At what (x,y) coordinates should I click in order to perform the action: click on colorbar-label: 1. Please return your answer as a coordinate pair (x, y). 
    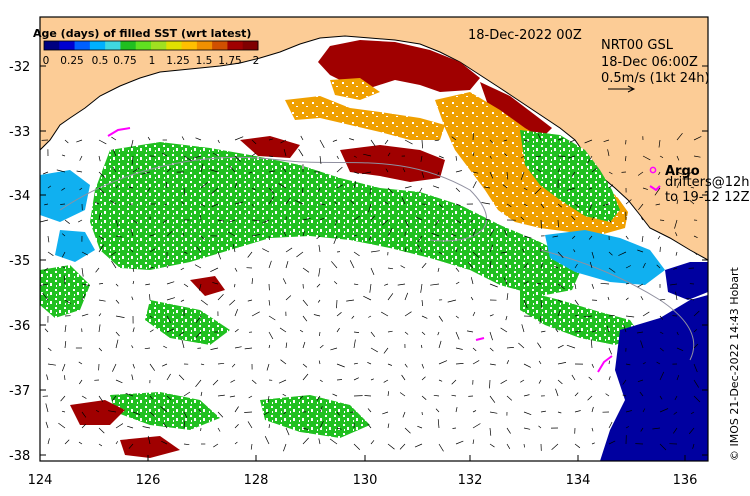
    Looking at the image, I should click on (152, 61).